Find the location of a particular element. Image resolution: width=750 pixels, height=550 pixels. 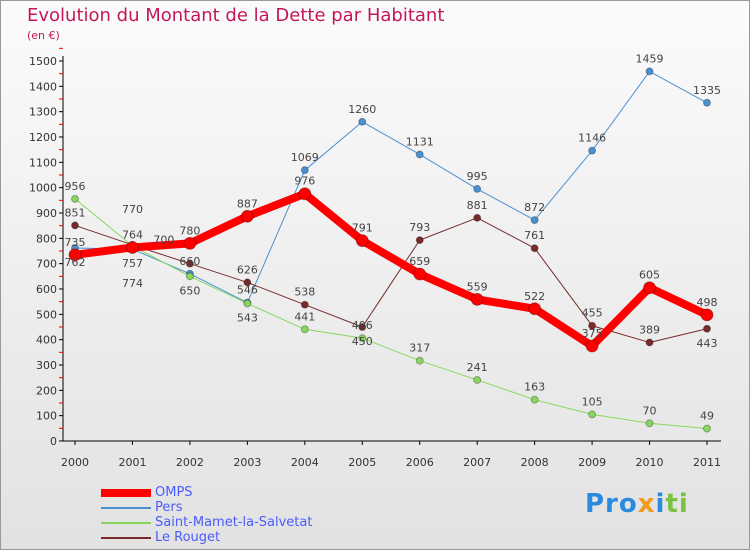

data-label: 700 is located at coordinates (163, 240).